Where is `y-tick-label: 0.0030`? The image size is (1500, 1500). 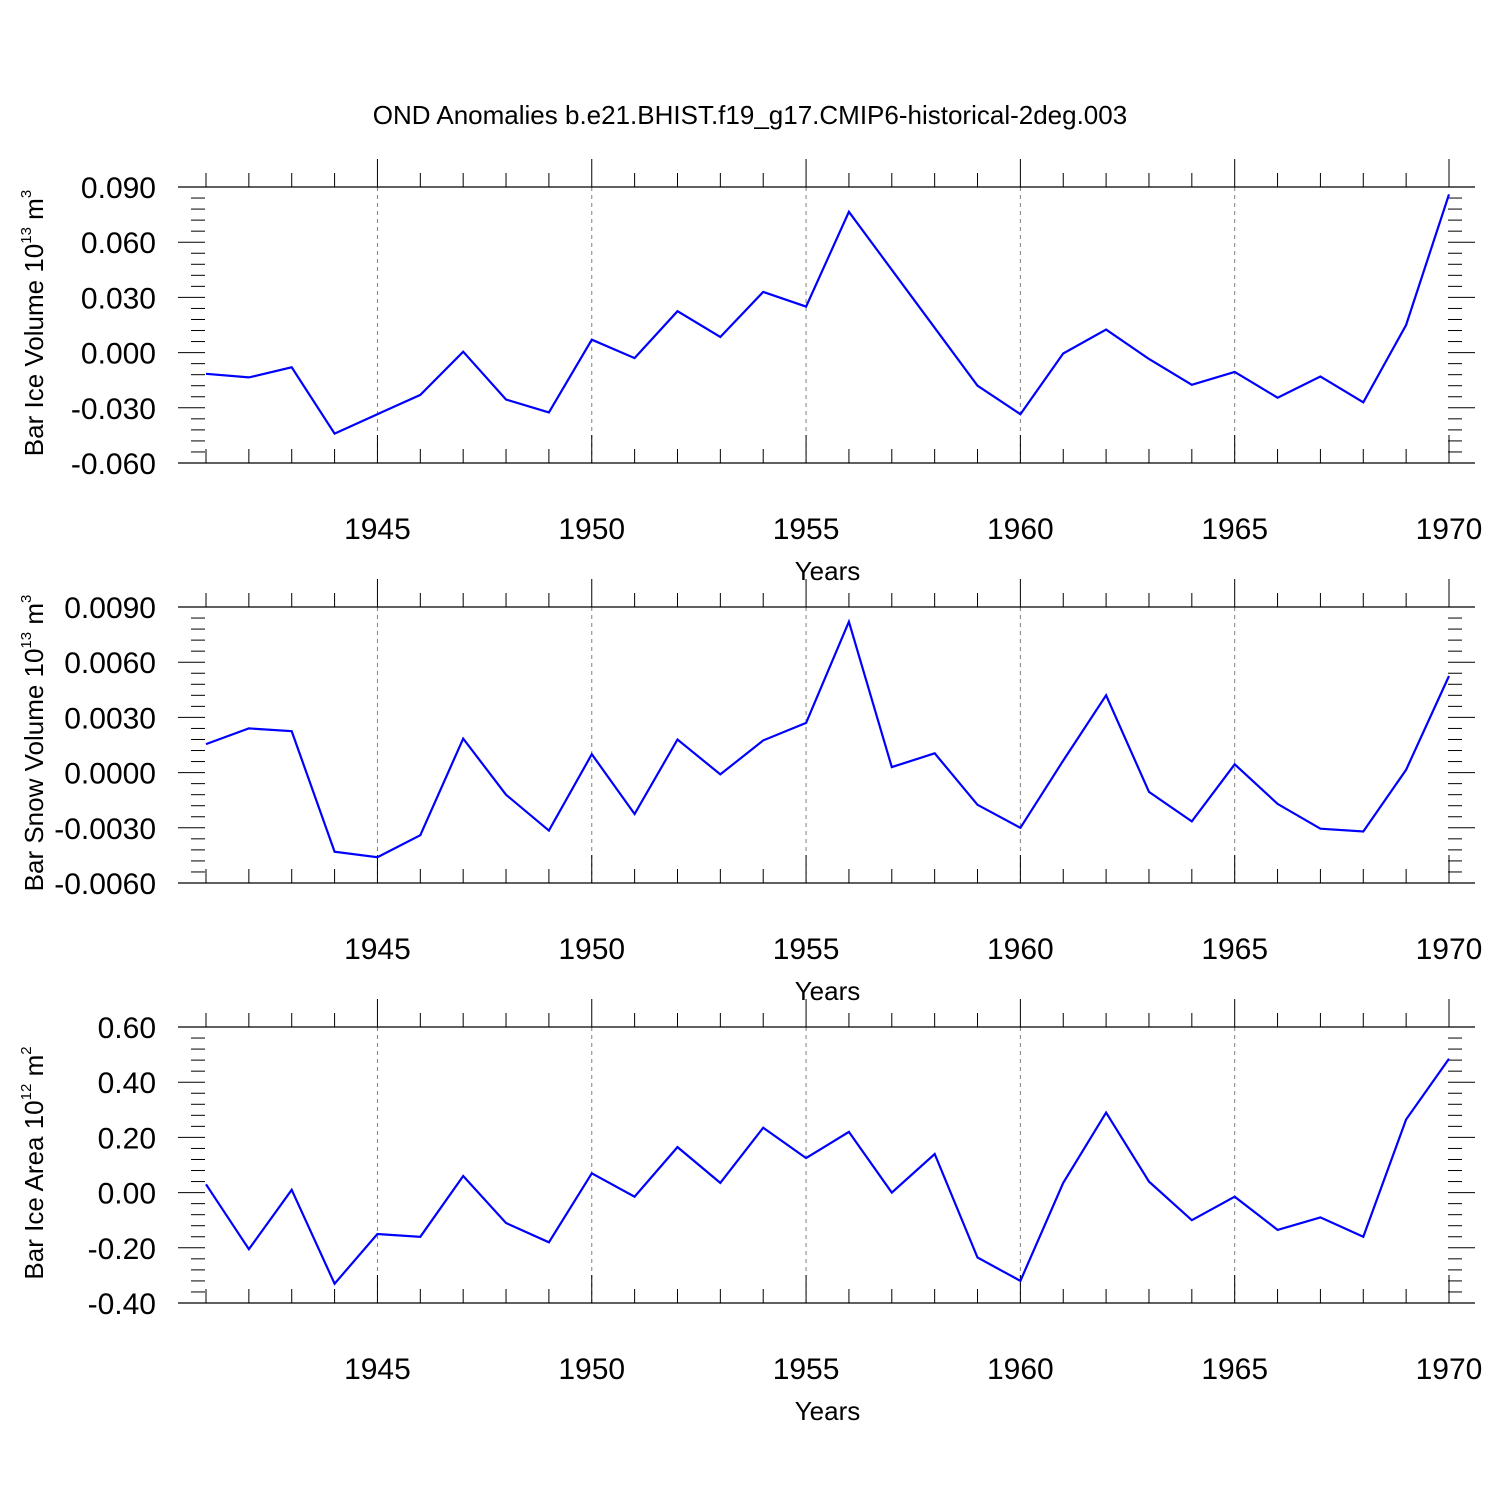 y-tick-label: 0.0030 is located at coordinates (110, 718).